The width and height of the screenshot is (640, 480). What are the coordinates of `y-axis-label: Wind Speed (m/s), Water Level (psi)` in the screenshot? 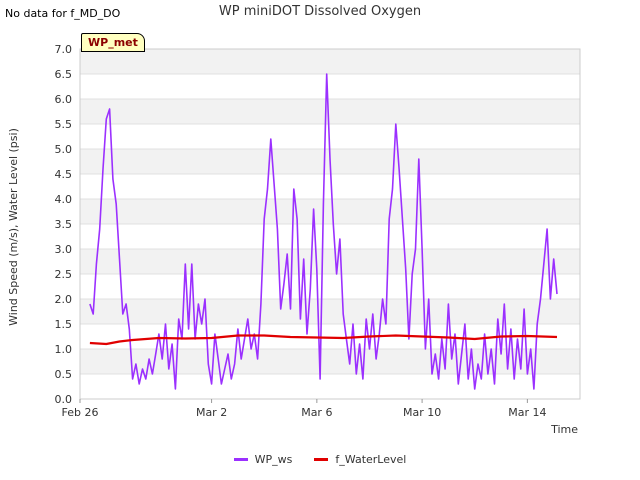 It's located at (13, 227).